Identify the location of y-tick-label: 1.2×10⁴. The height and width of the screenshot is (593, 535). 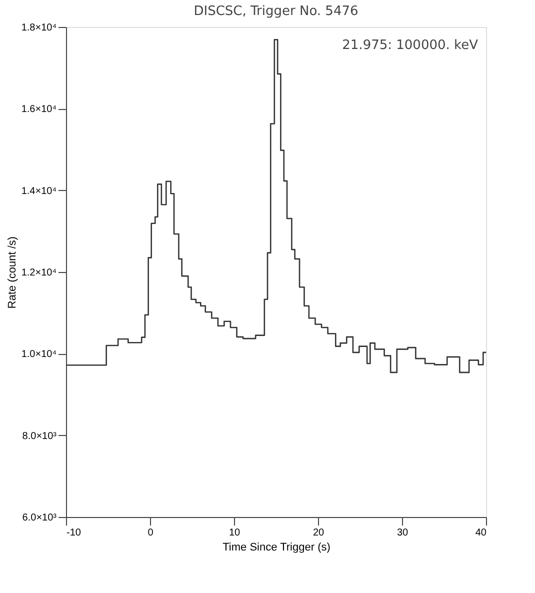
(38, 273).